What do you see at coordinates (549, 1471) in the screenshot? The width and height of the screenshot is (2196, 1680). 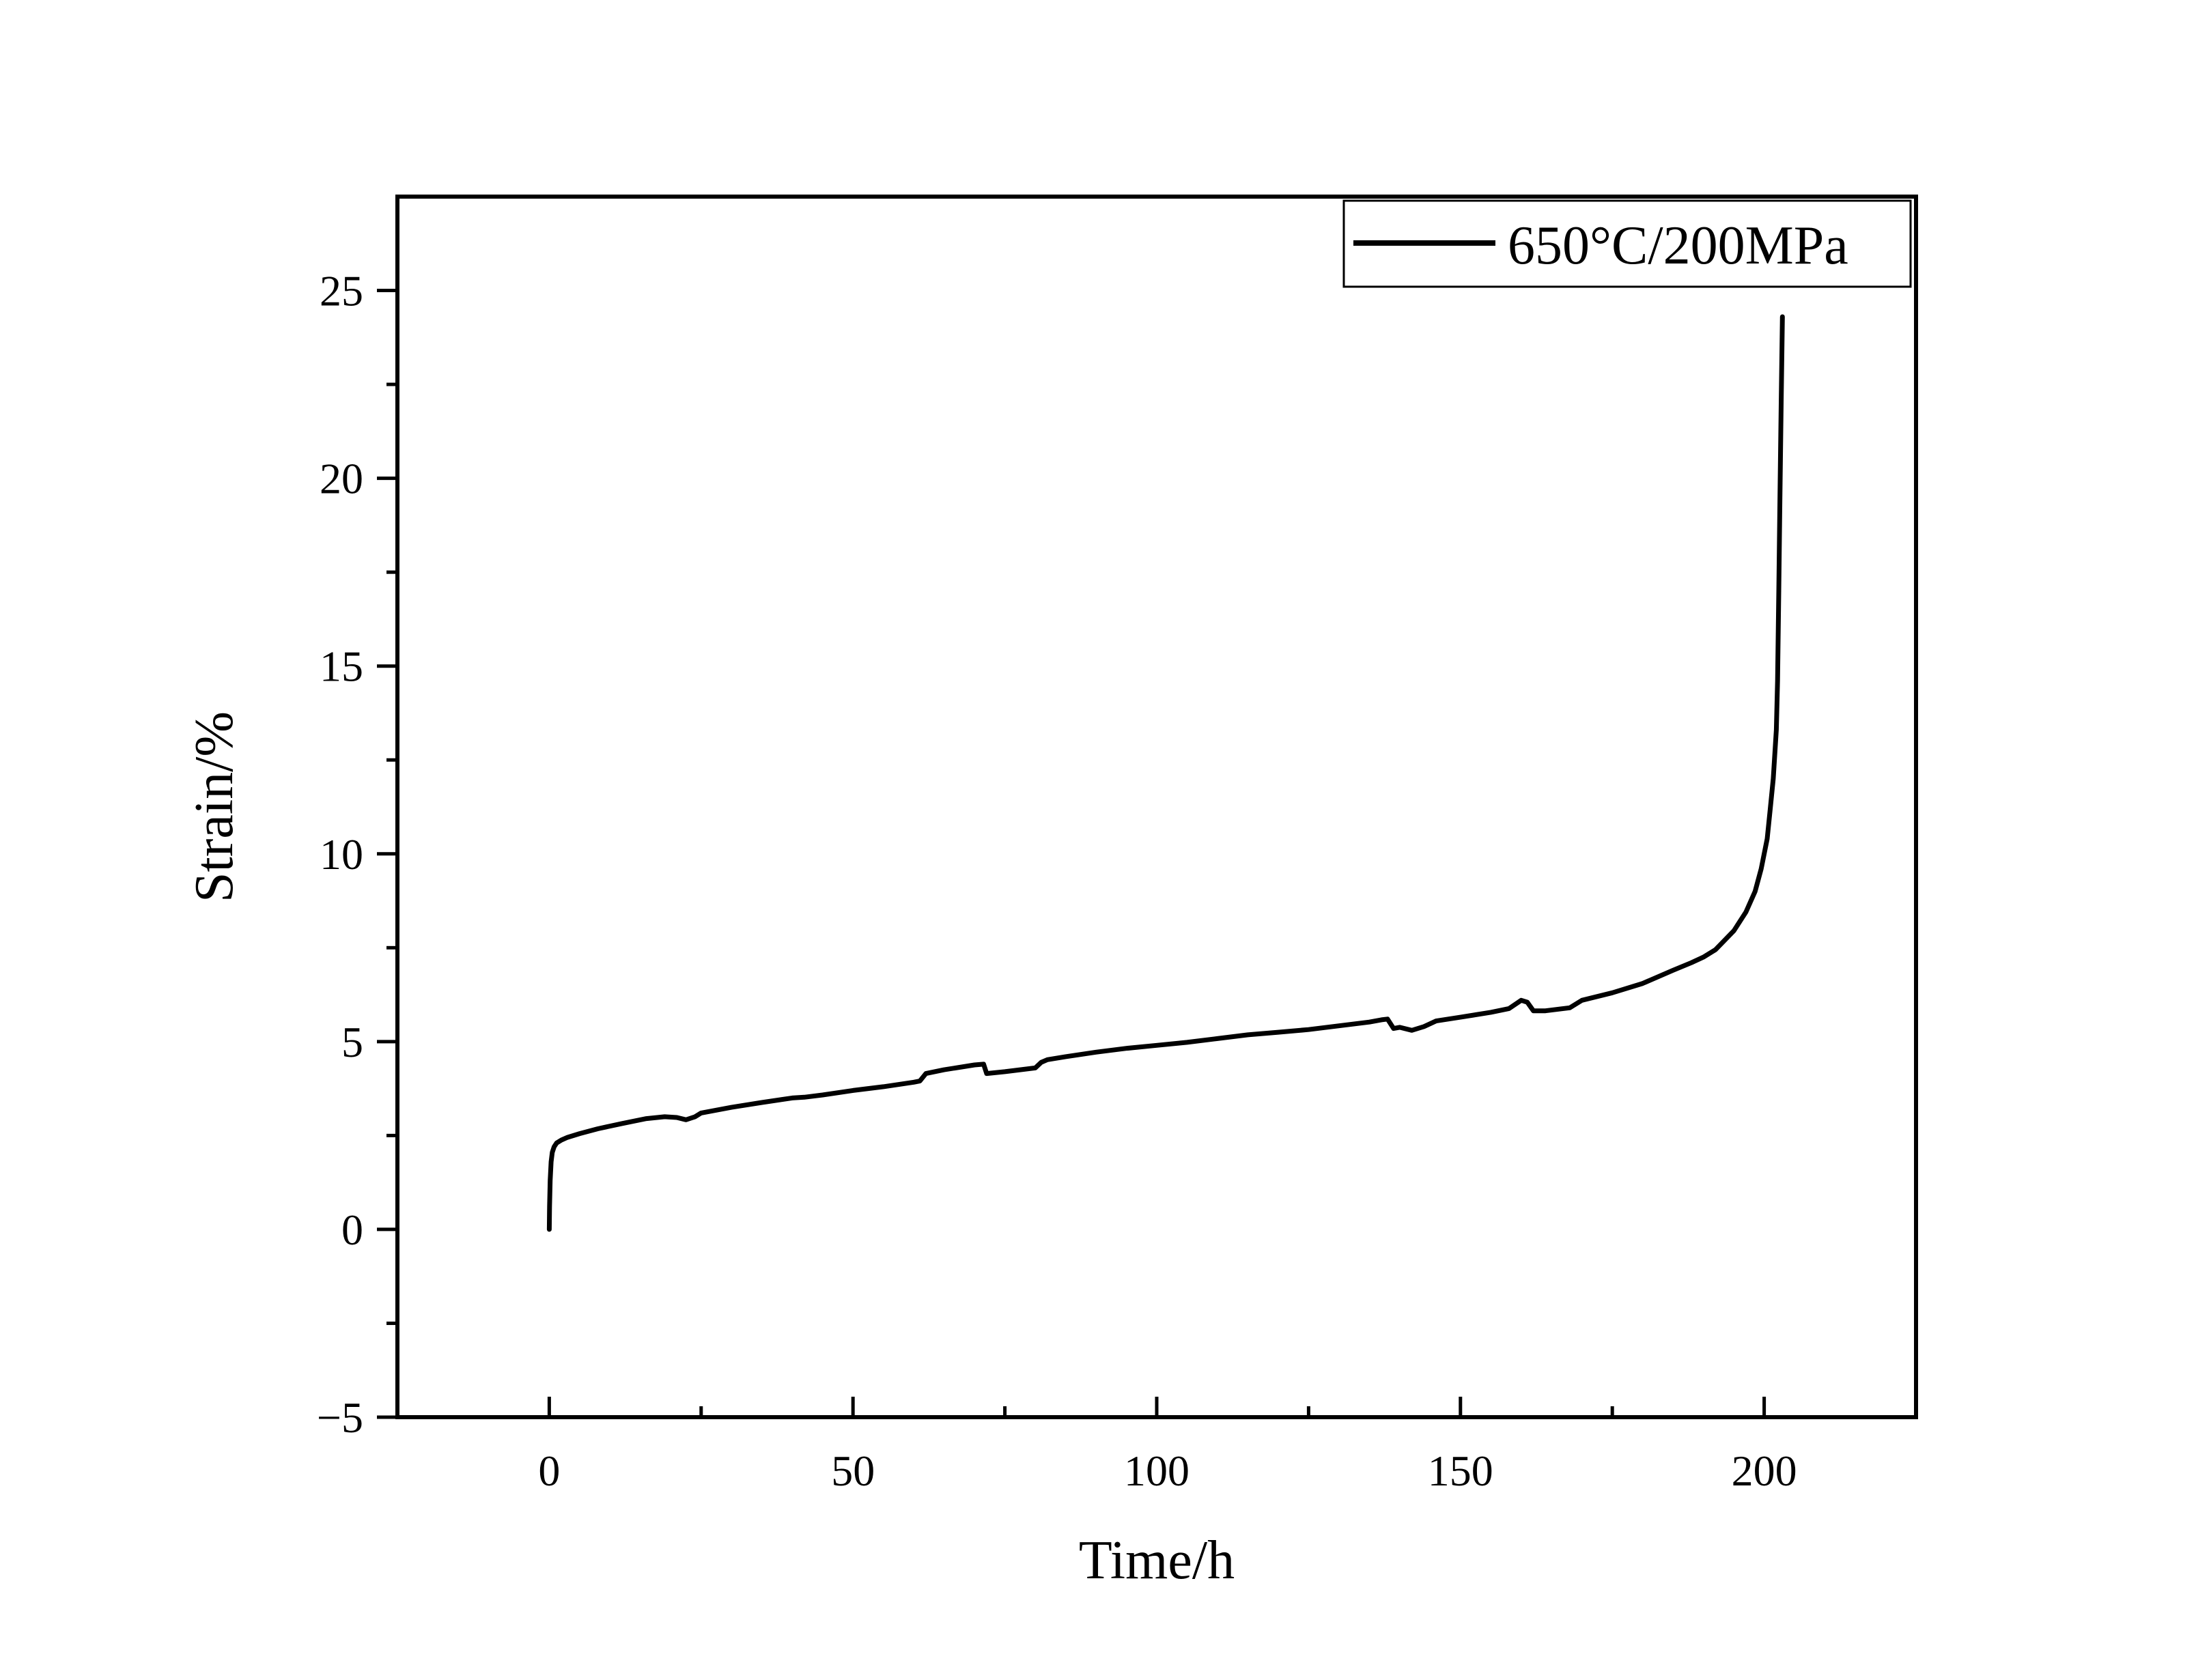 I see `x-tick-label: 0` at bounding box center [549, 1471].